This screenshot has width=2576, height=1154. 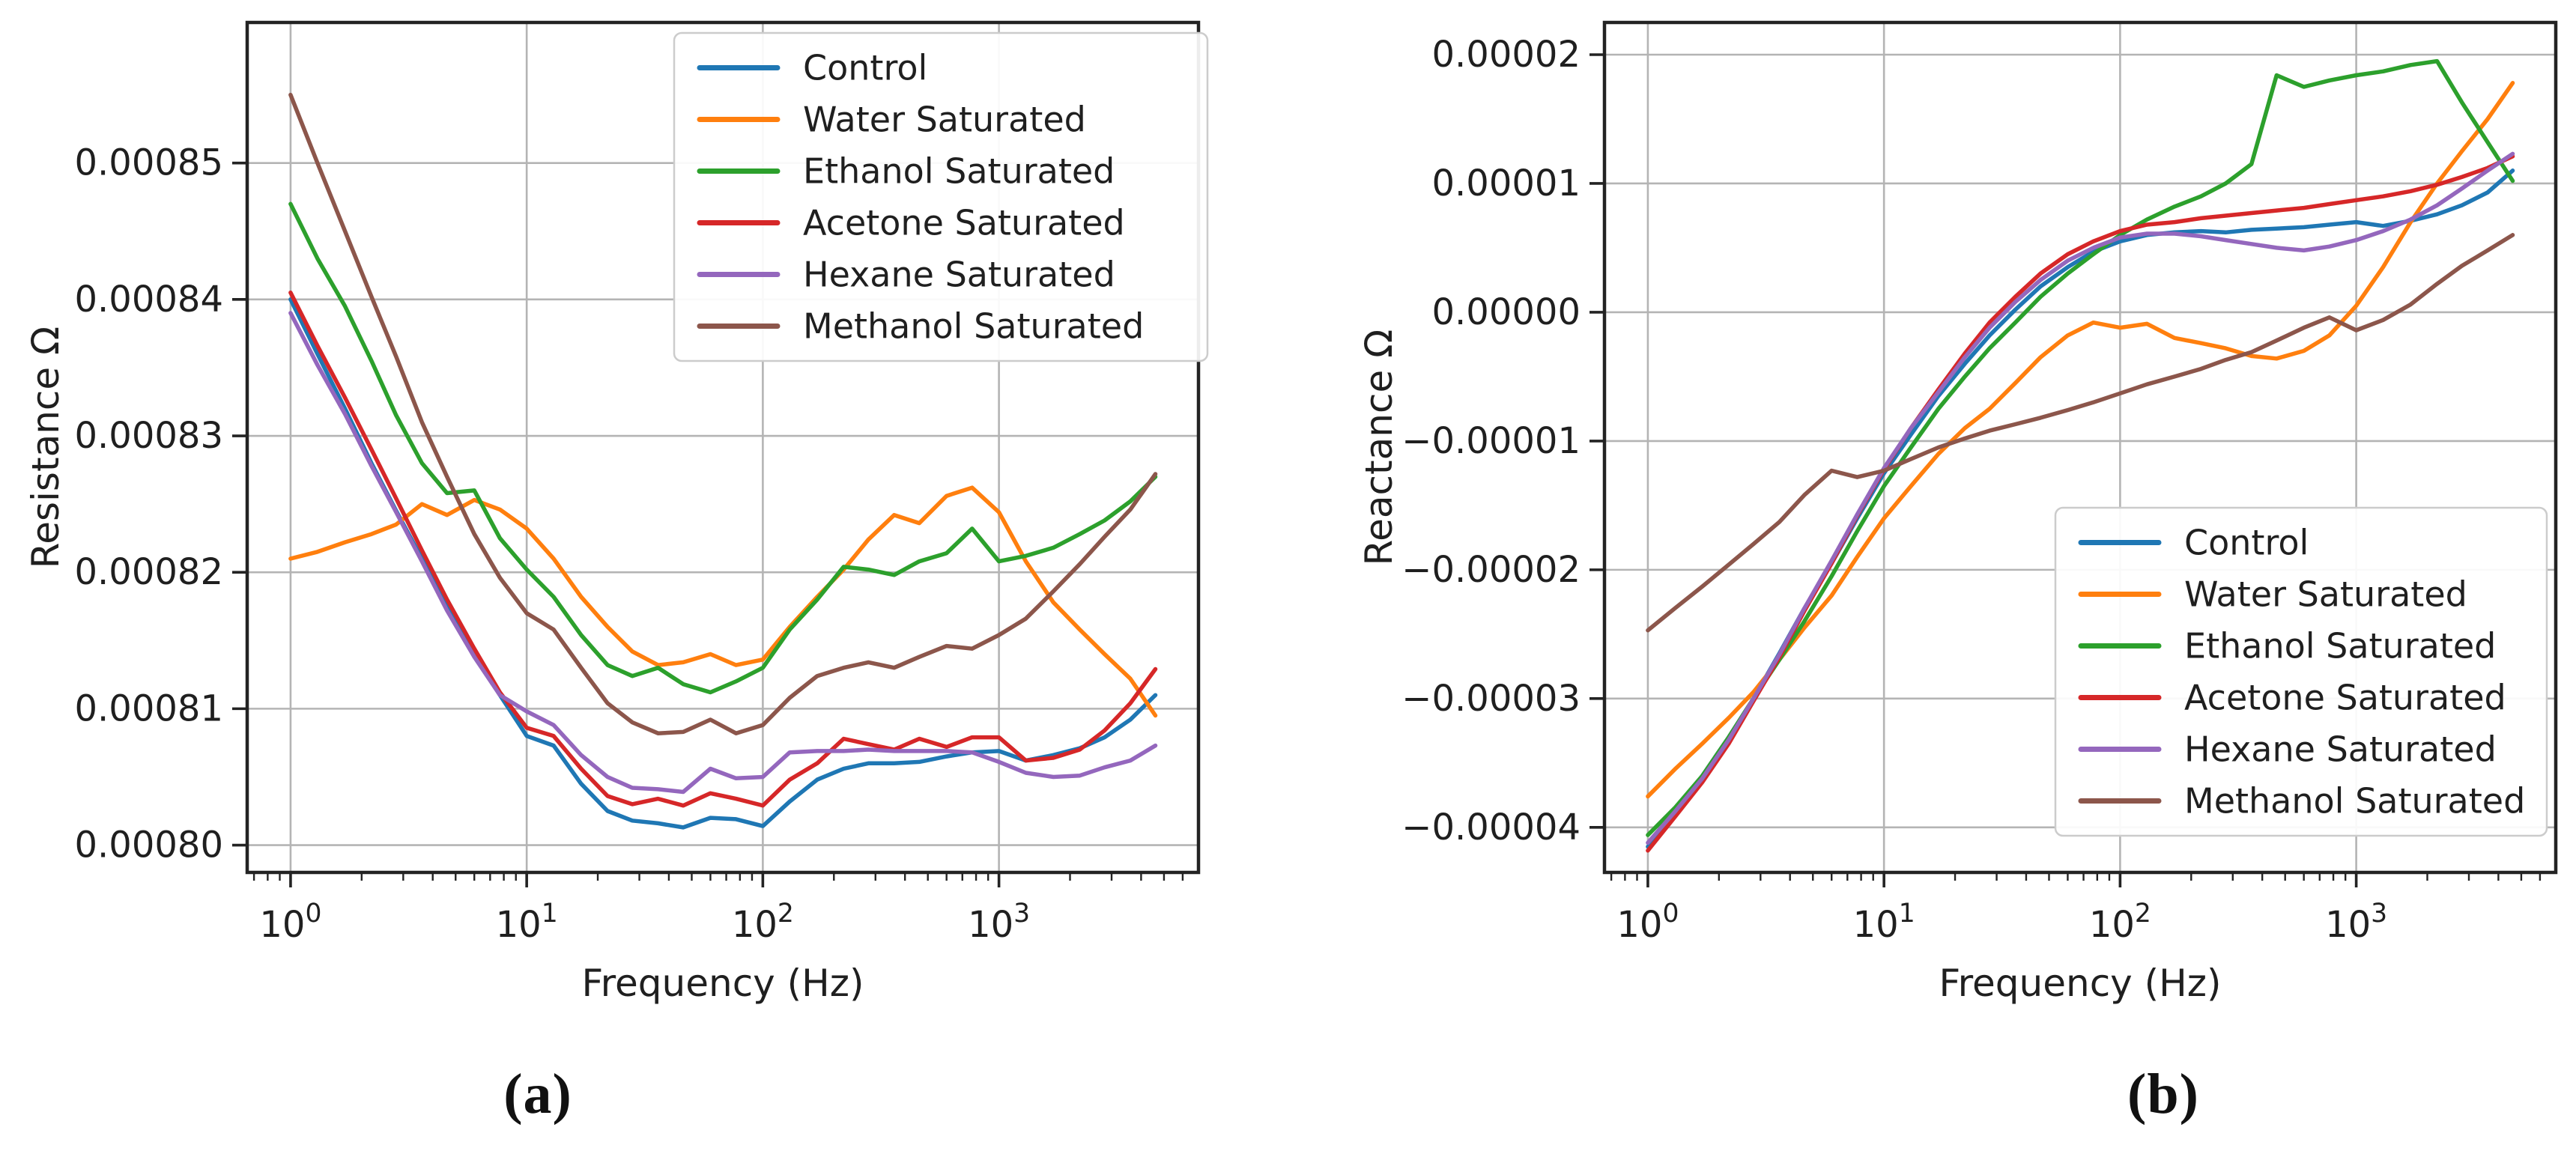 I want to click on subfigure-caption-a: (a), so click(x=537, y=1094).